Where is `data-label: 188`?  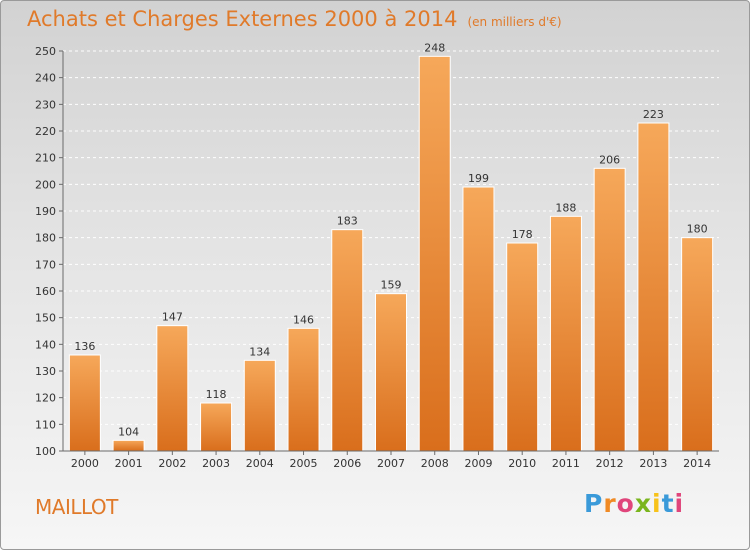
data-label: 188 is located at coordinates (565, 207).